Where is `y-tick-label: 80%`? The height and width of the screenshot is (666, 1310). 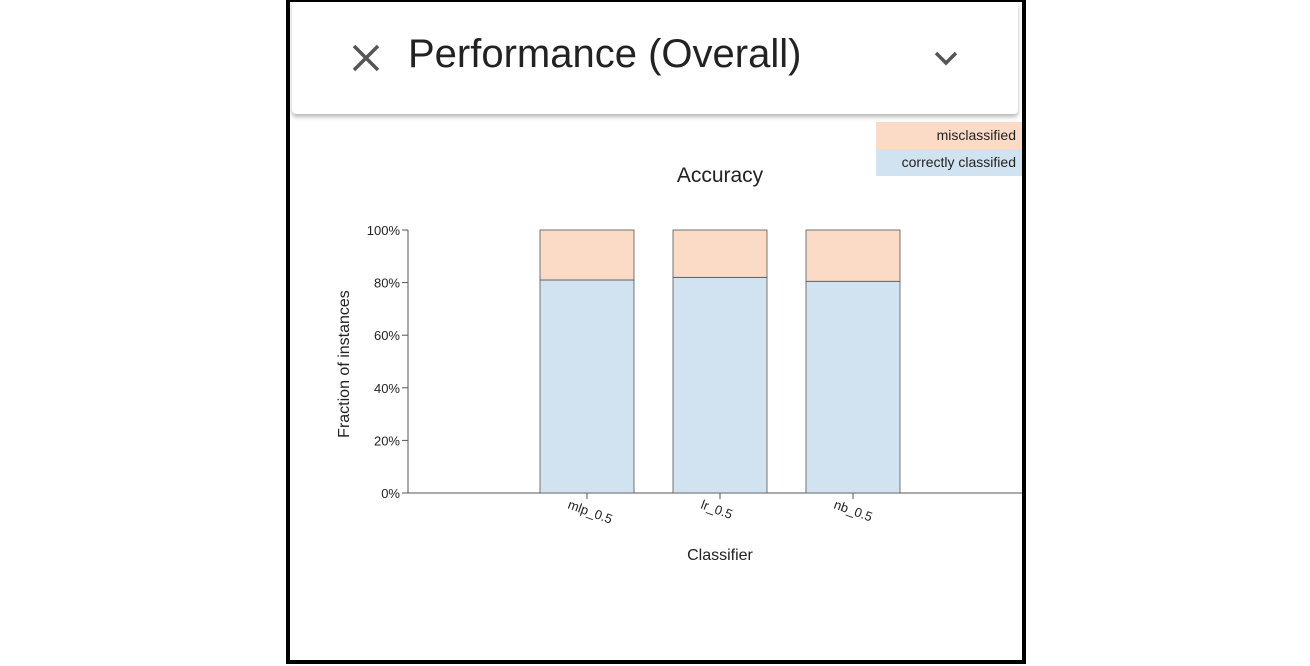
y-tick-label: 80% is located at coordinates (387, 283).